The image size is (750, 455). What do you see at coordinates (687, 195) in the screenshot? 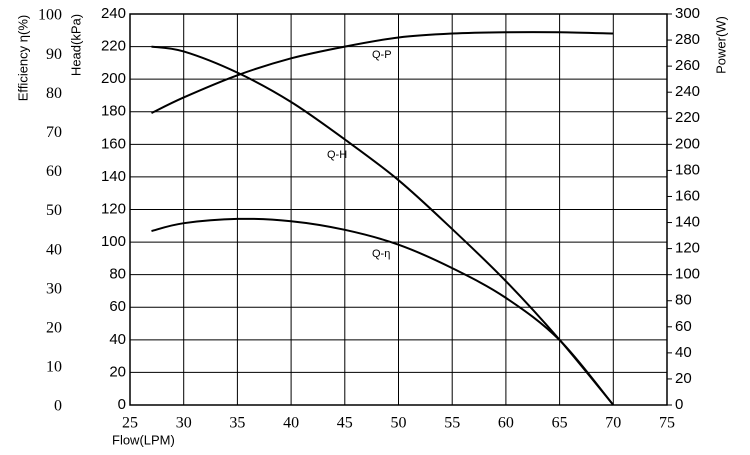
I see `y2-tick-label: 160` at bounding box center [687, 195].